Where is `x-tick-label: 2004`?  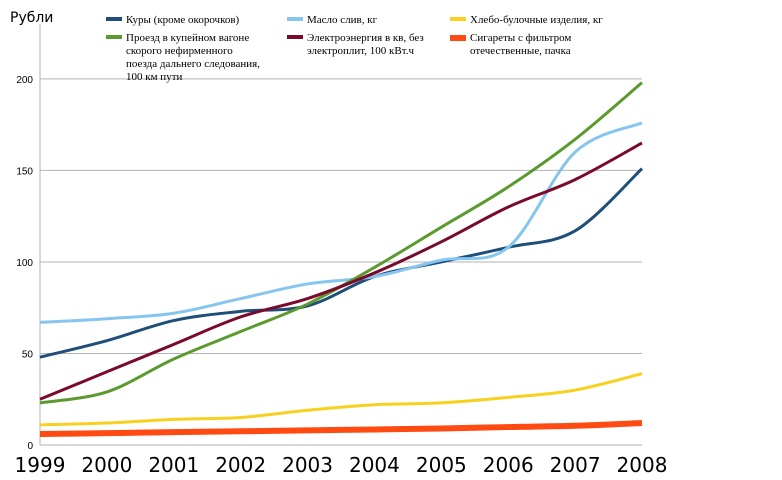
x-tick-label: 2004 is located at coordinates (374, 465).